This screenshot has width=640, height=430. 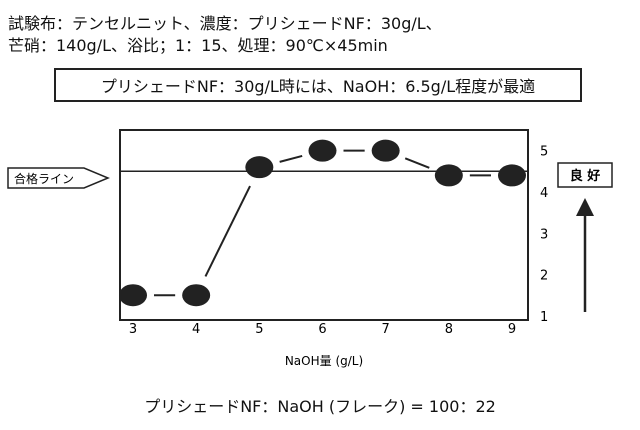 I want to click on x-axis-label: NaOH量 (g/L), so click(x=324, y=361).